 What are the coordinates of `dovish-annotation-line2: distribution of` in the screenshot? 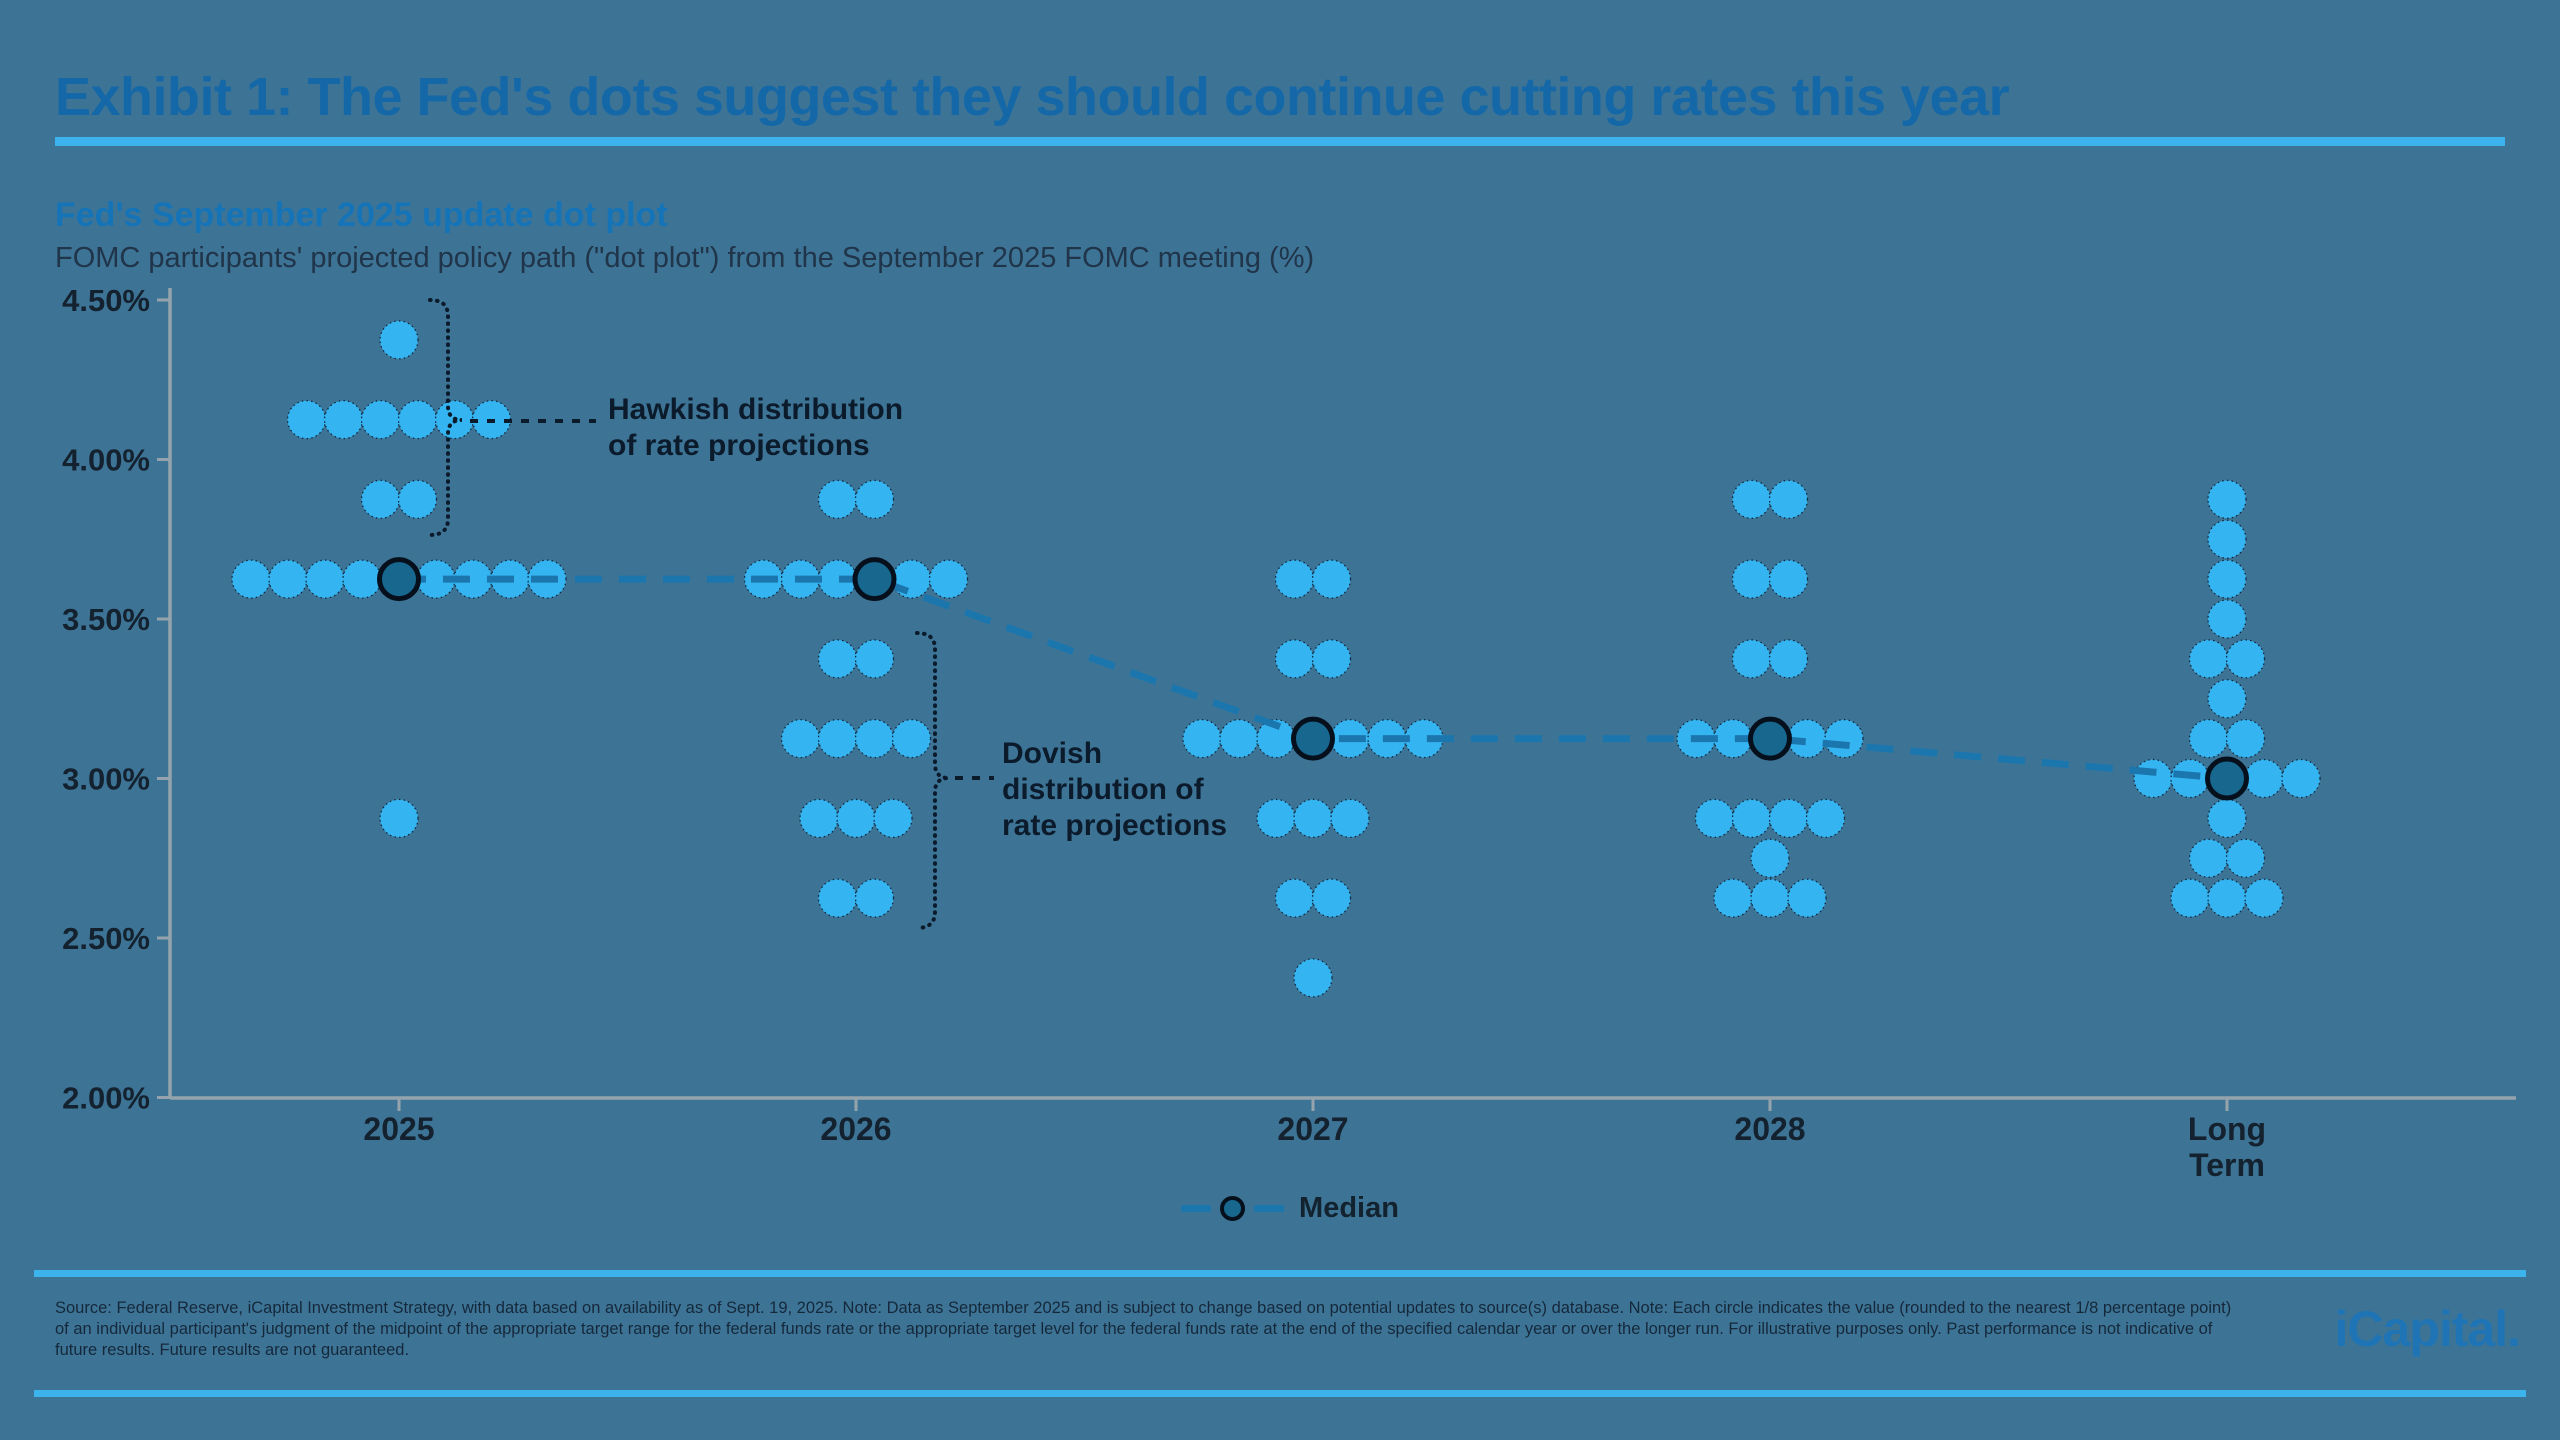 It's located at (1103, 789).